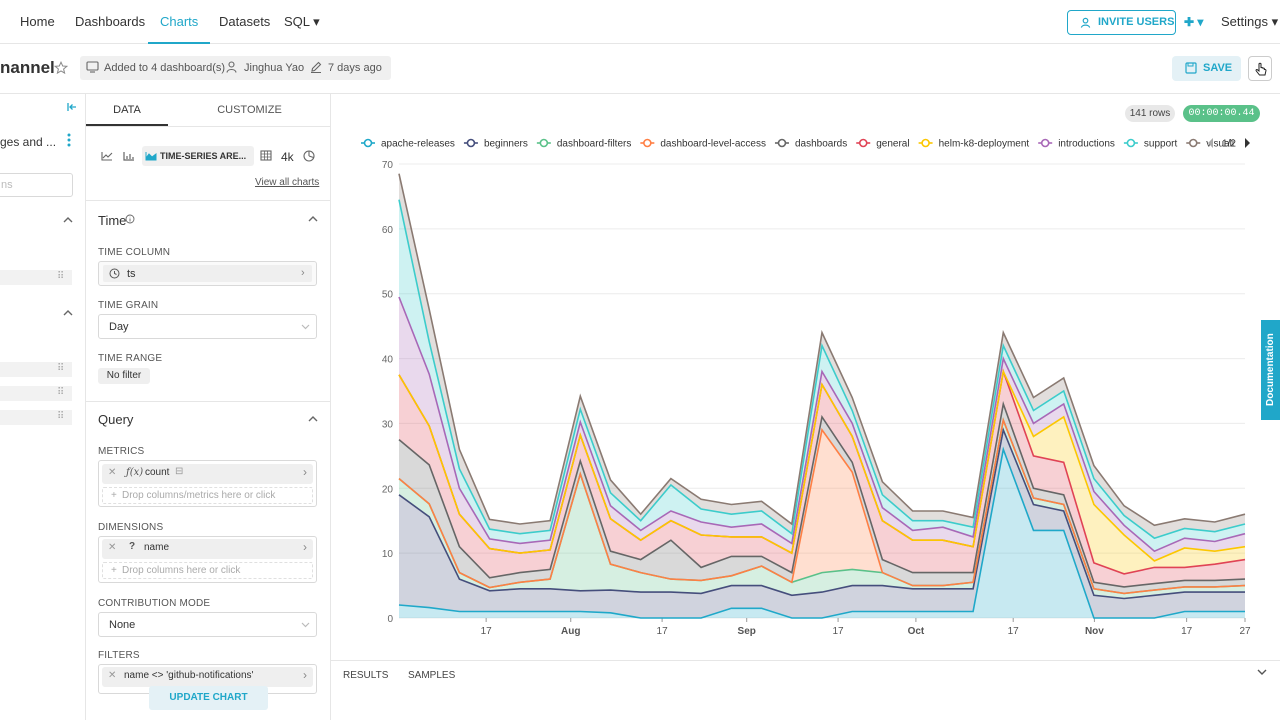 The height and width of the screenshot is (720, 1280). Describe the element at coordinates (207, 624) in the screenshot. I see `contribution-mode-select: None` at that location.